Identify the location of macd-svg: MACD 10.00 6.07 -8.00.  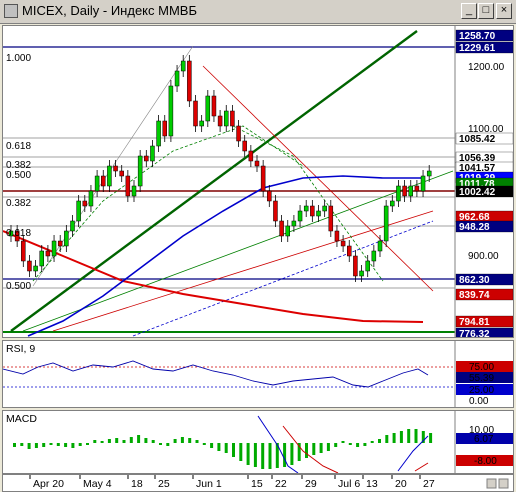
(258, 442).